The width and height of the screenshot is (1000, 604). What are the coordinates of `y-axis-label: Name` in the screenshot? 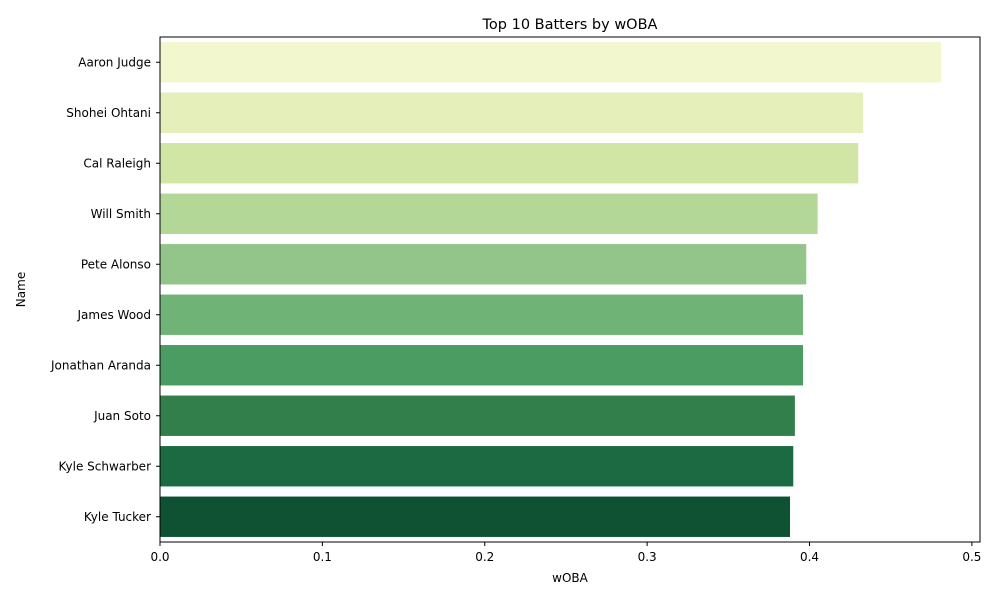 It's located at (21, 289).